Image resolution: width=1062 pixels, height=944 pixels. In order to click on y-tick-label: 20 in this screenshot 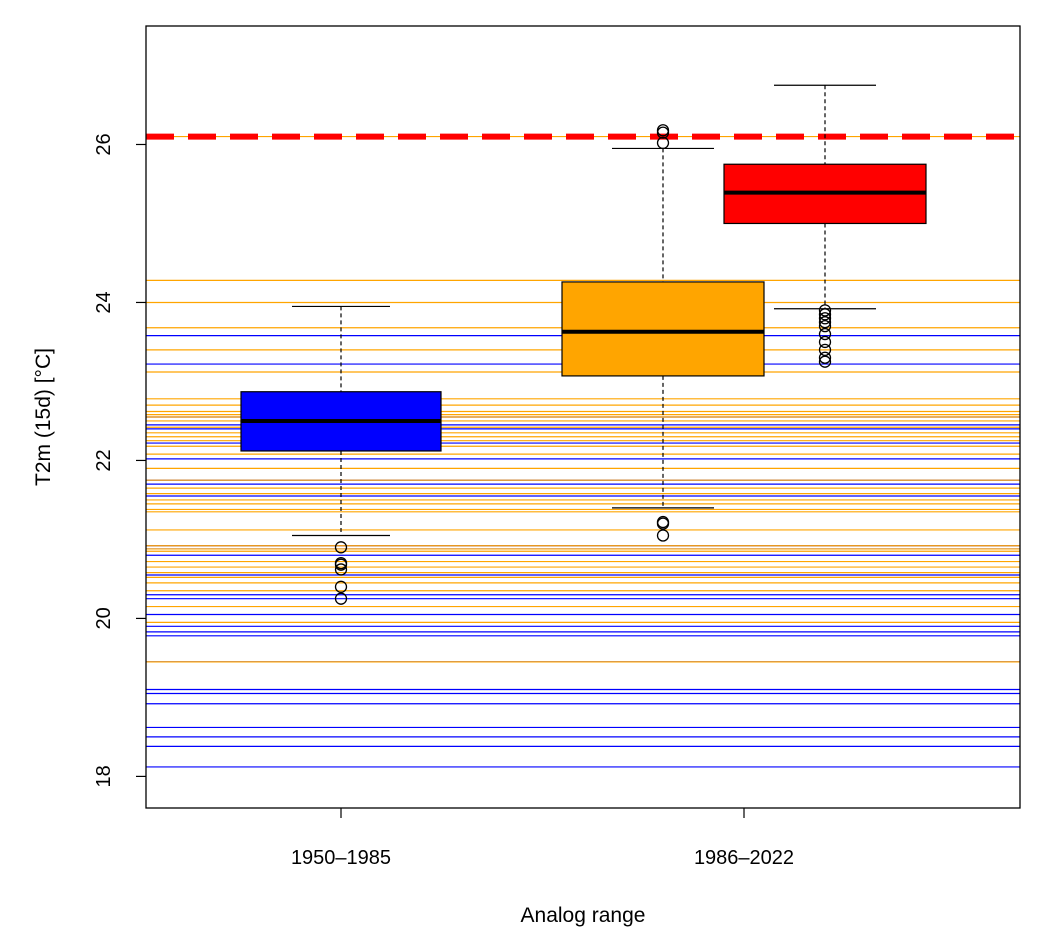, I will do `click(104, 618)`.